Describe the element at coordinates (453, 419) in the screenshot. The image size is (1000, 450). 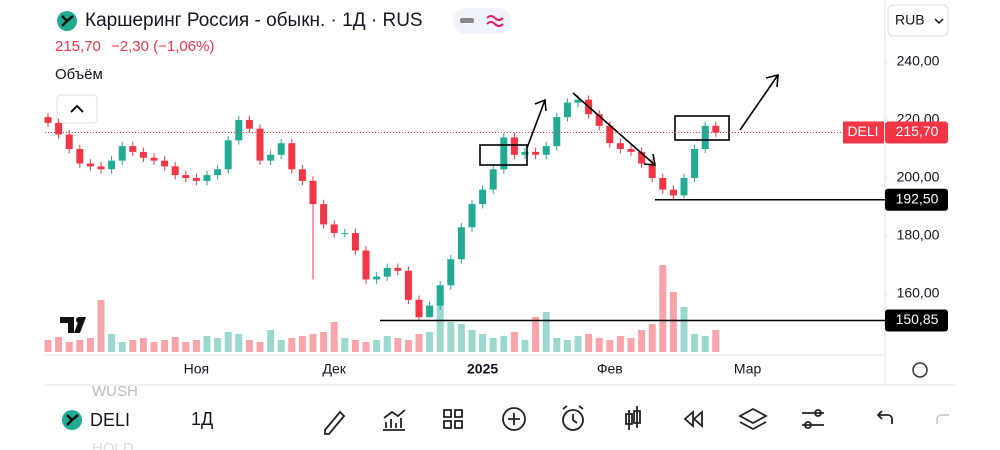
I see `templates-icon` at that location.